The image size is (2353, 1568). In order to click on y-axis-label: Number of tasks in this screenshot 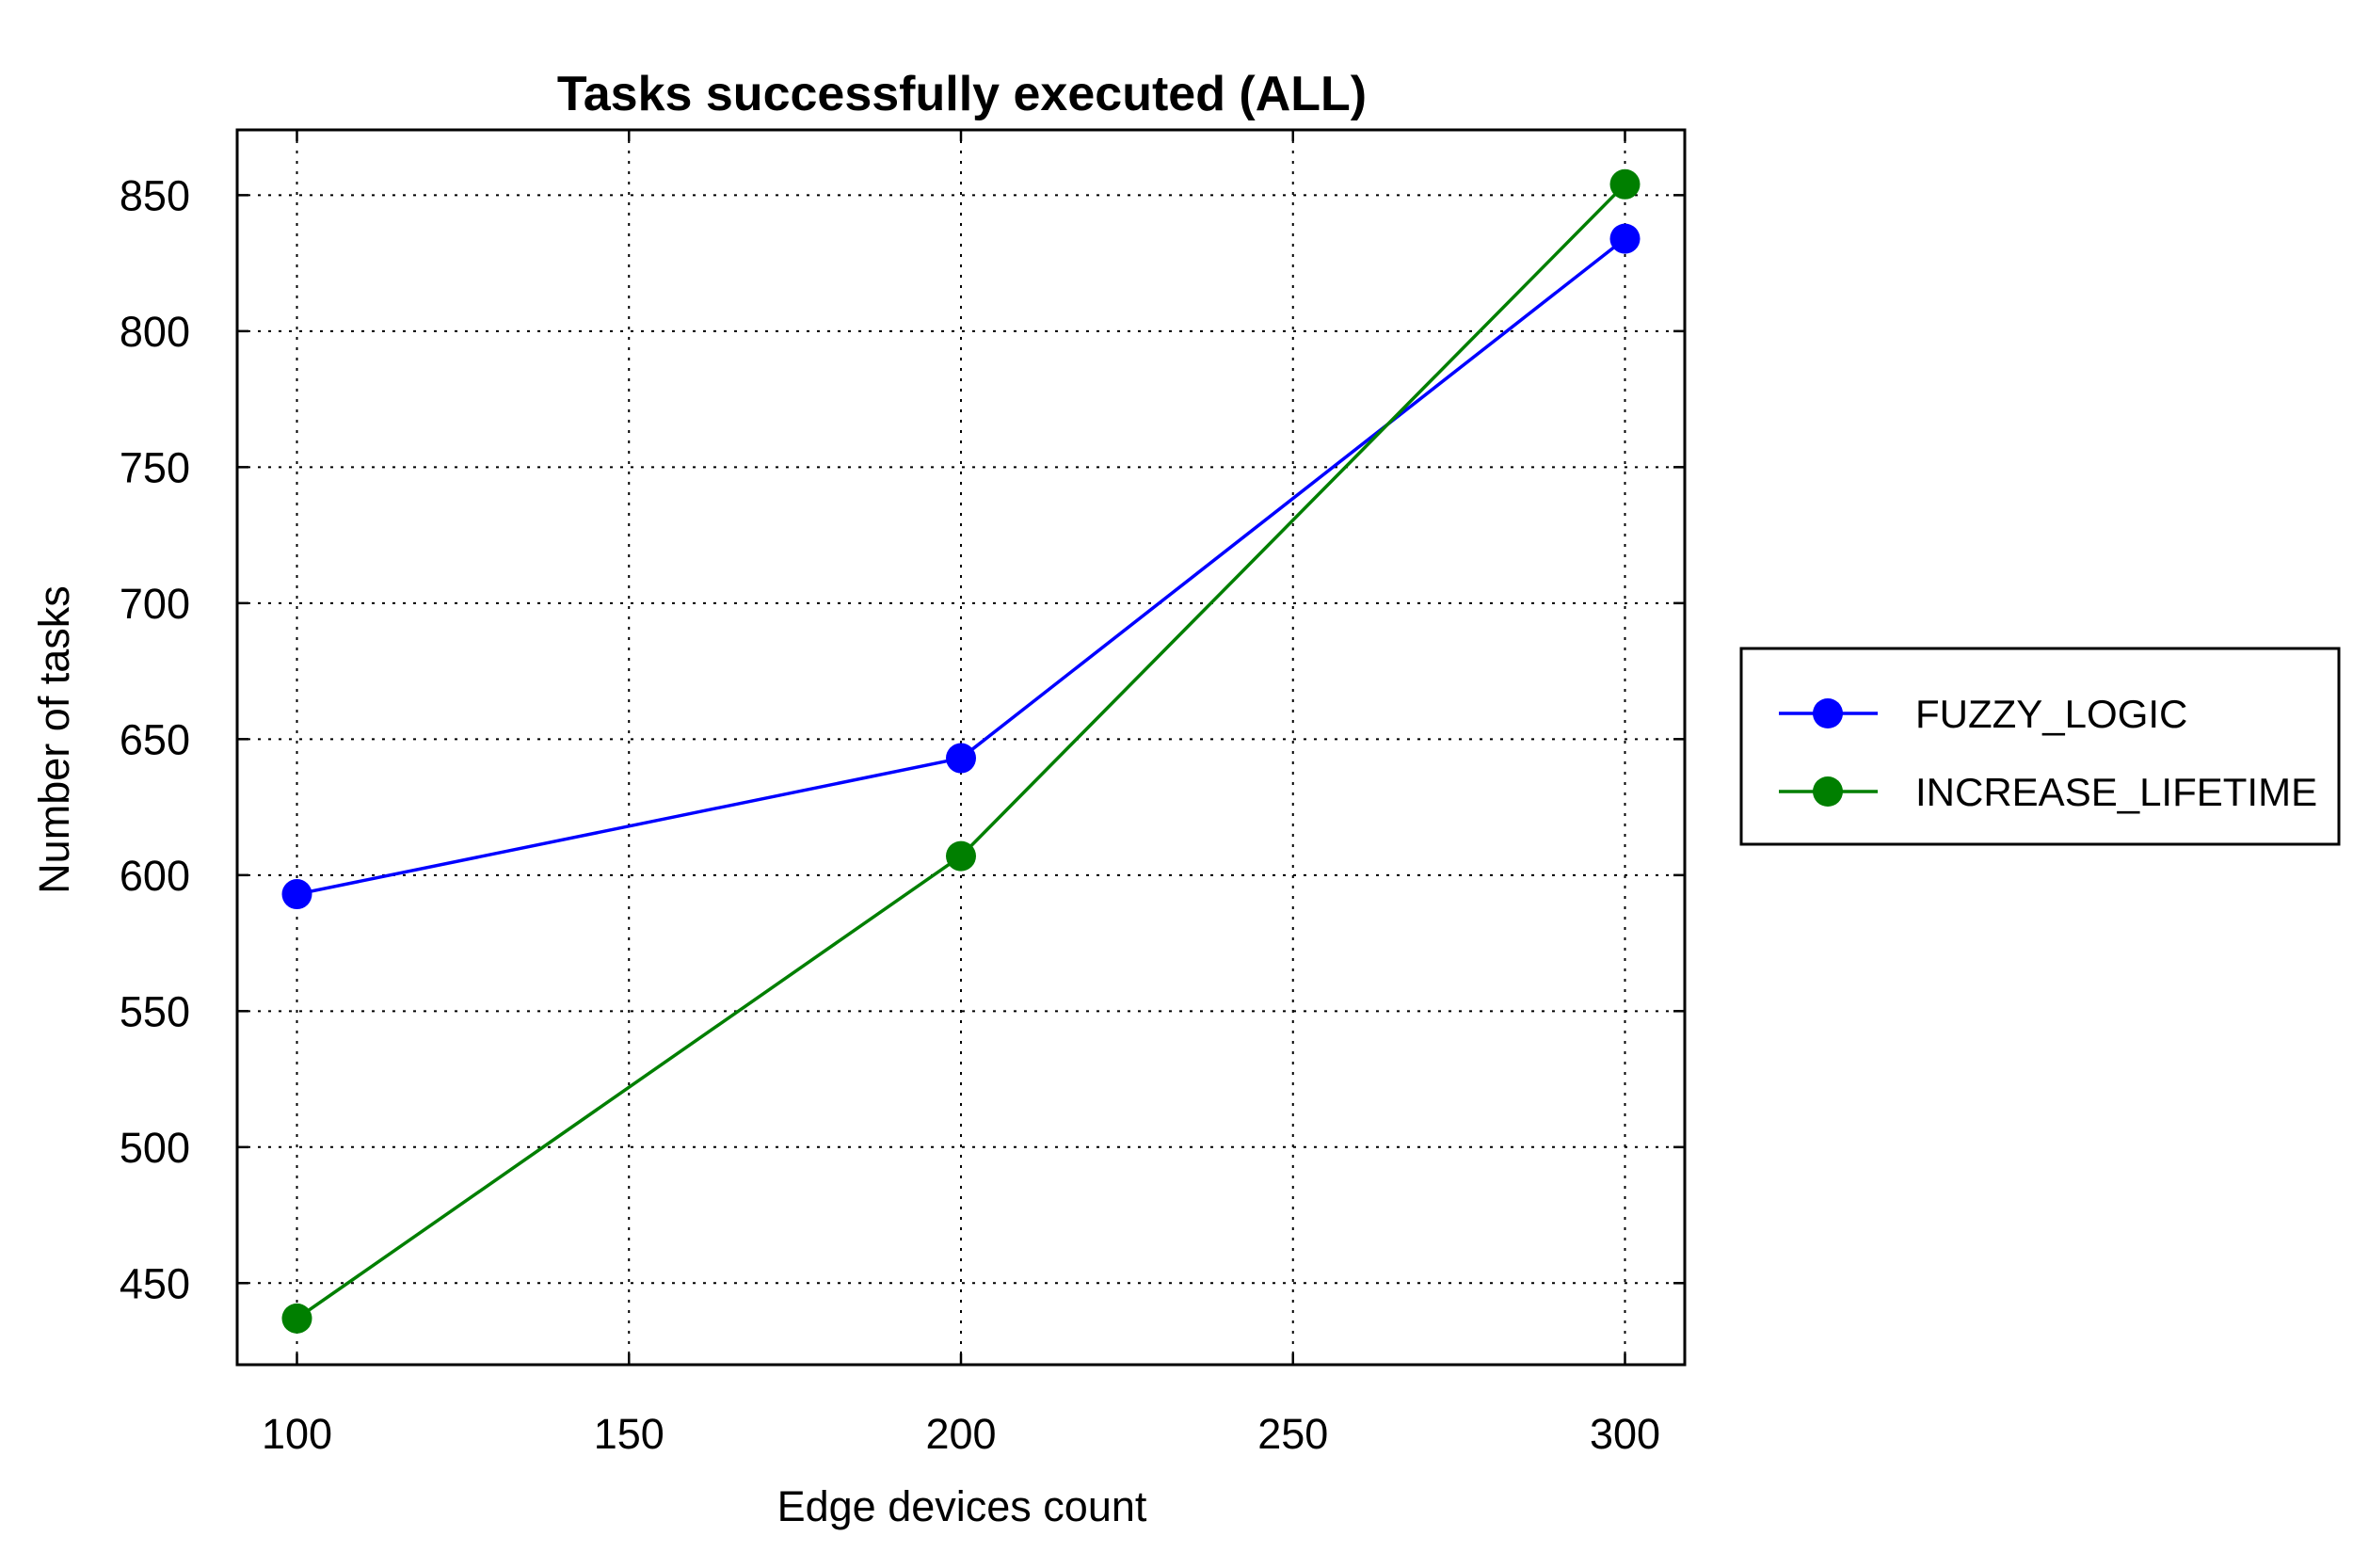, I will do `click(54, 739)`.